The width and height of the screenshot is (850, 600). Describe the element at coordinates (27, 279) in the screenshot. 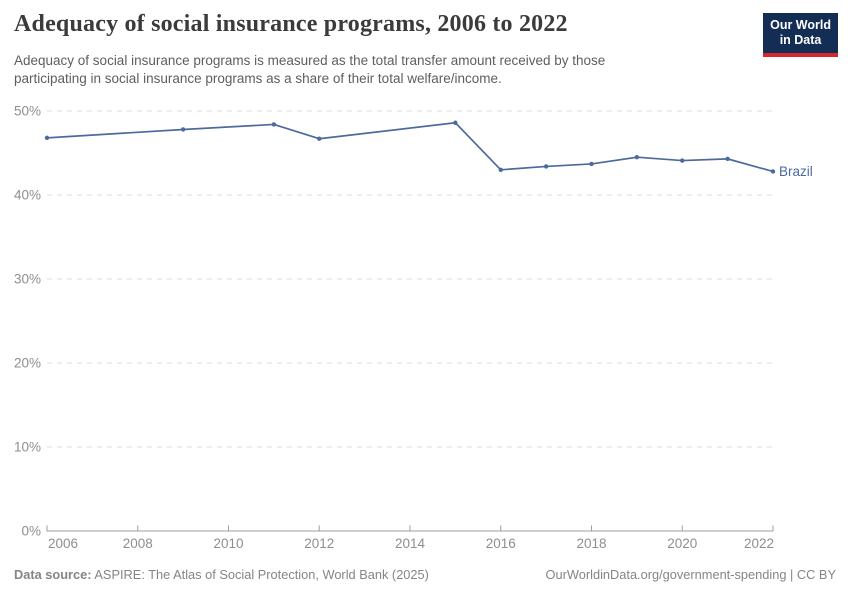

I see `y-tick-label-30: 30%` at that location.